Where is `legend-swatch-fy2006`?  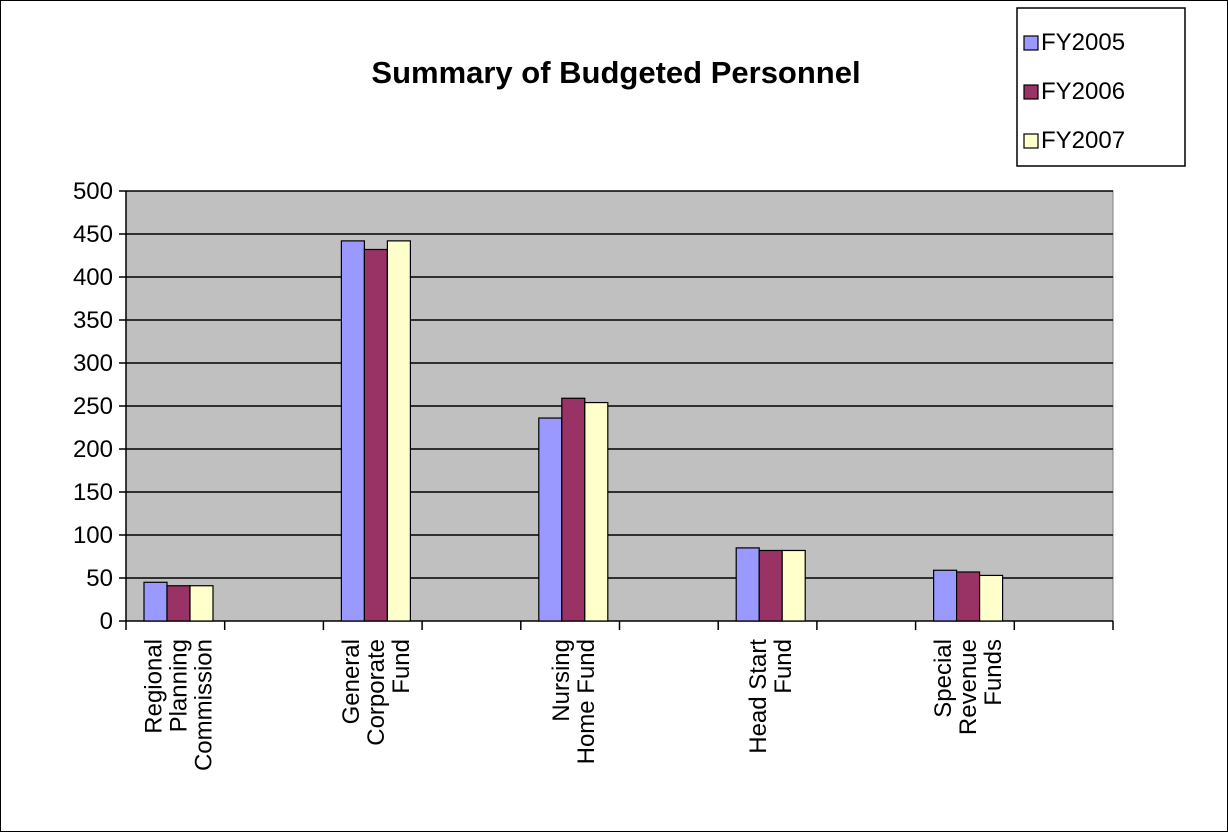 legend-swatch-fy2006 is located at coordinates (1031, 92).